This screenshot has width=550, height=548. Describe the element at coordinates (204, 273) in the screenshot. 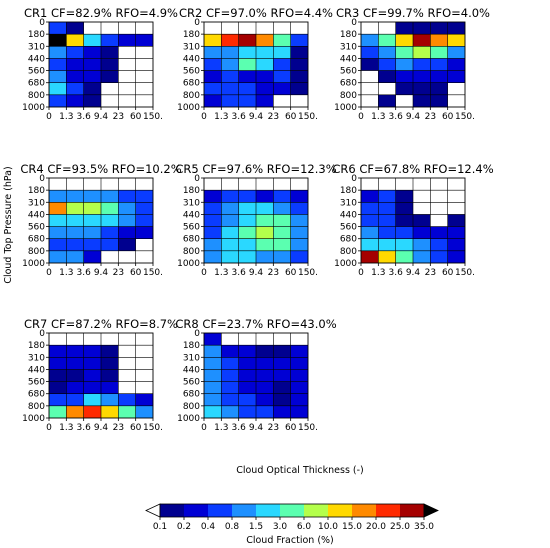

I see `x-tick-label: 0` at that location.